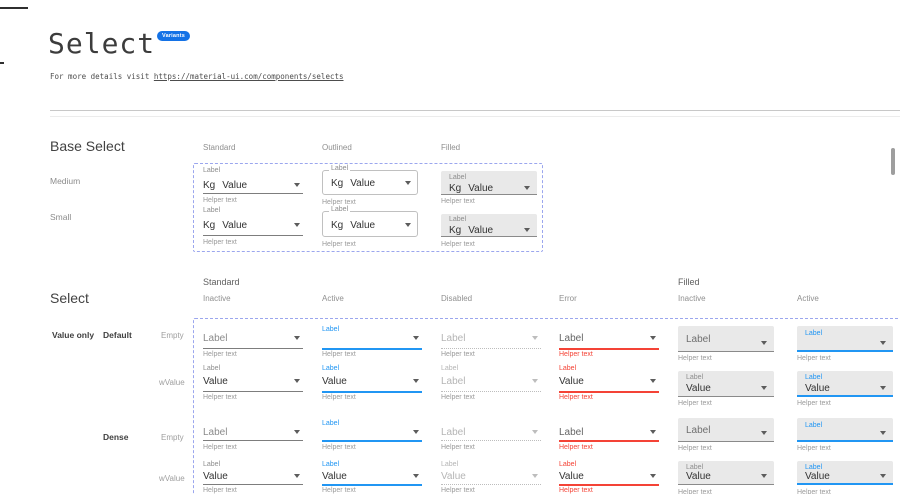 The image size is (900, 494). I want to click on scrollbar-thumb, so click(893, 161).